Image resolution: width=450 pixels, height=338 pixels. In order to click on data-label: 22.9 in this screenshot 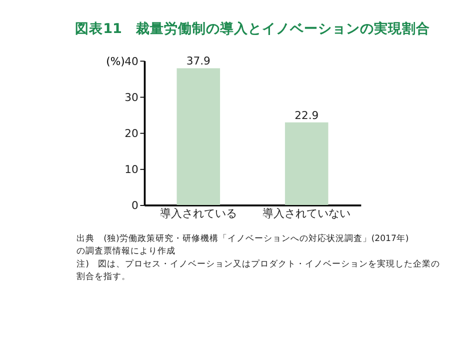, I will do `click(306, 115)`.